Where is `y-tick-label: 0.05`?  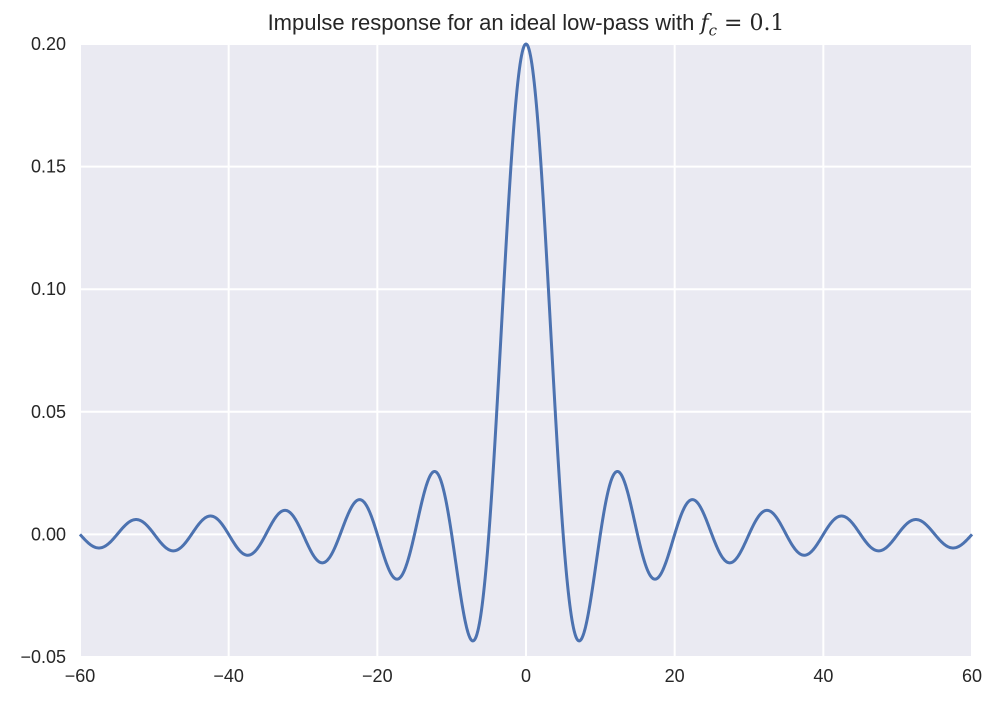 y-tick-label: 0.05 is located at coordinates (48, 412).